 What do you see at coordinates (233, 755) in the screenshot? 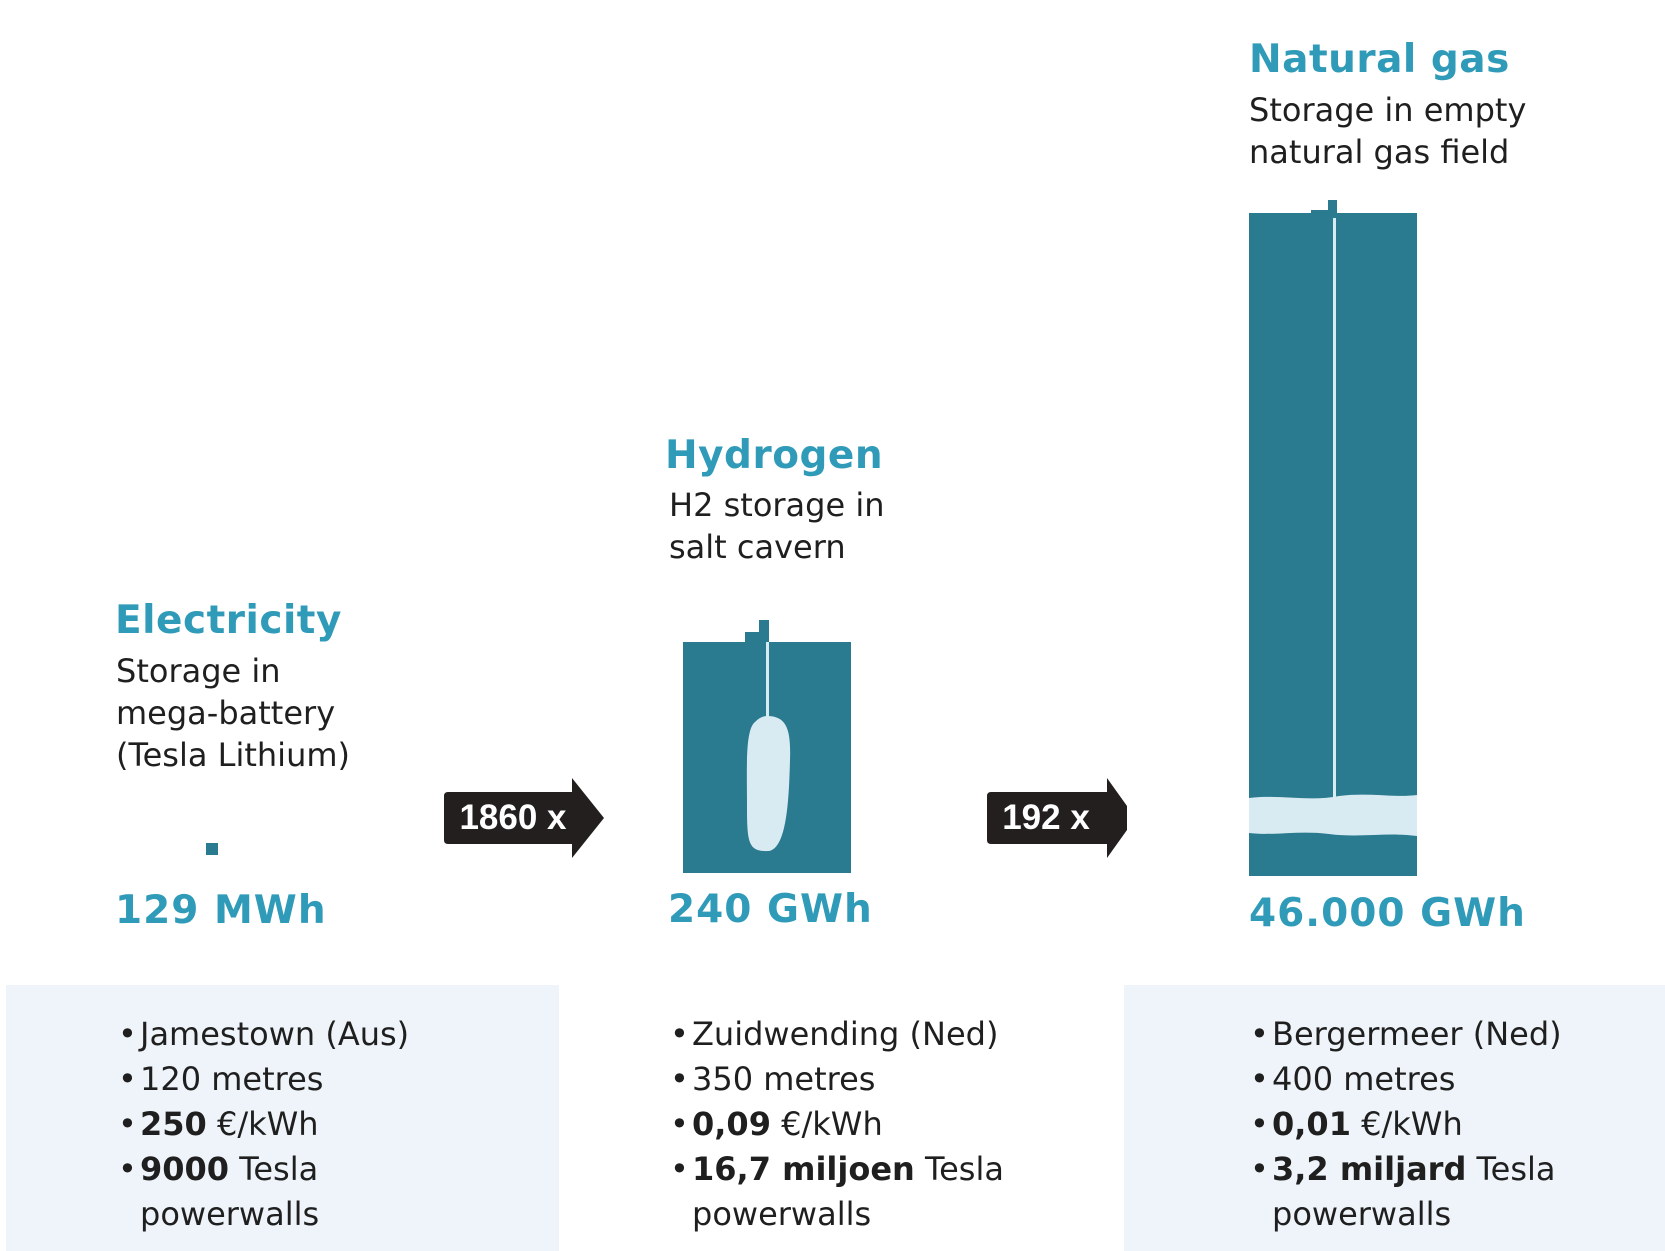
I see `electricity-subtitle-line-3: (Tesla Lithium)` at bounding box center [233, 755].